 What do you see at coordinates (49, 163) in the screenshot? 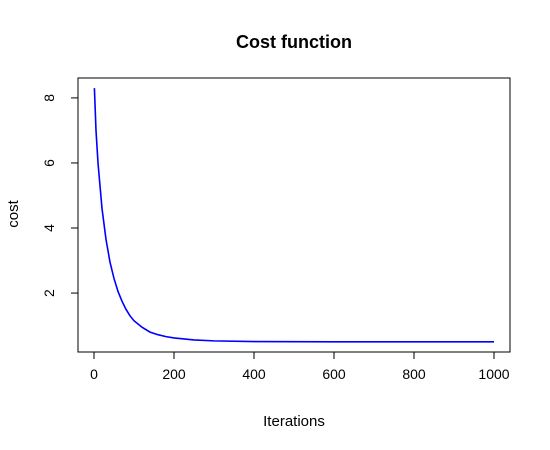
I see `y-tick-label: 6` at bounding box center [49, 163].